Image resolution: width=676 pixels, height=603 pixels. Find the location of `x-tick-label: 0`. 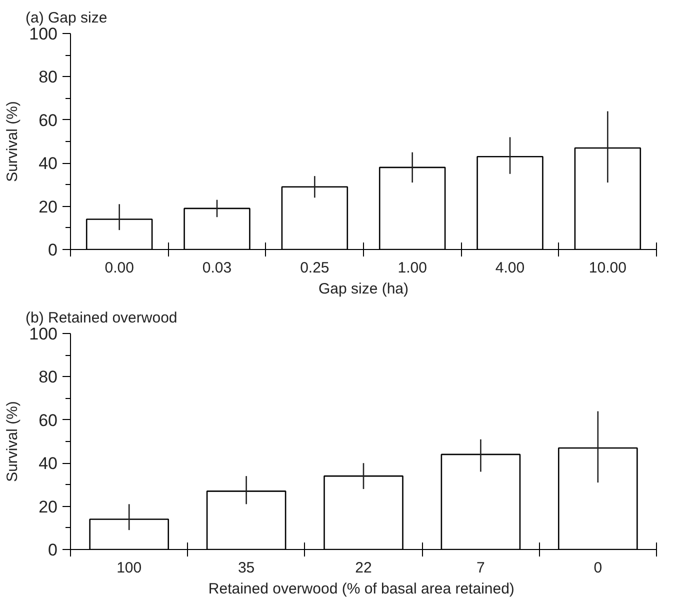

x-tick-label: 0 is located at coordinates (598, 568).